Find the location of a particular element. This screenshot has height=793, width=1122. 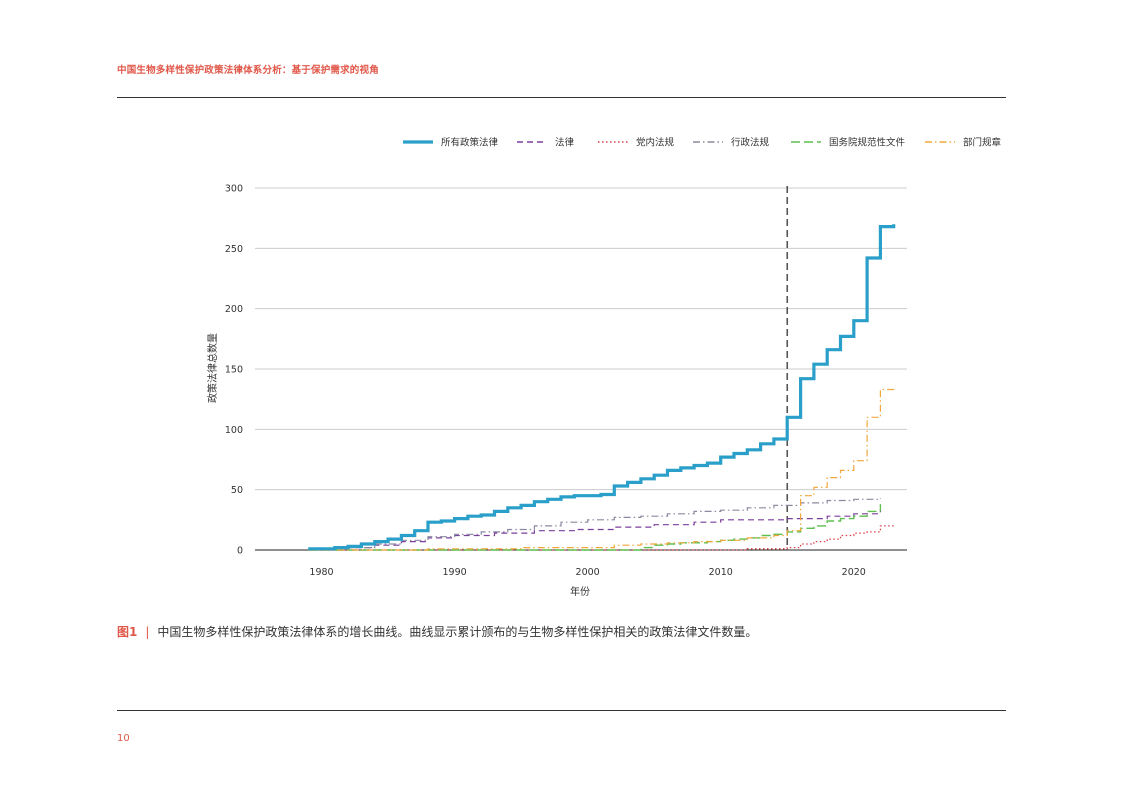

legend-label: 法律 is located at coordinates (565, 143).